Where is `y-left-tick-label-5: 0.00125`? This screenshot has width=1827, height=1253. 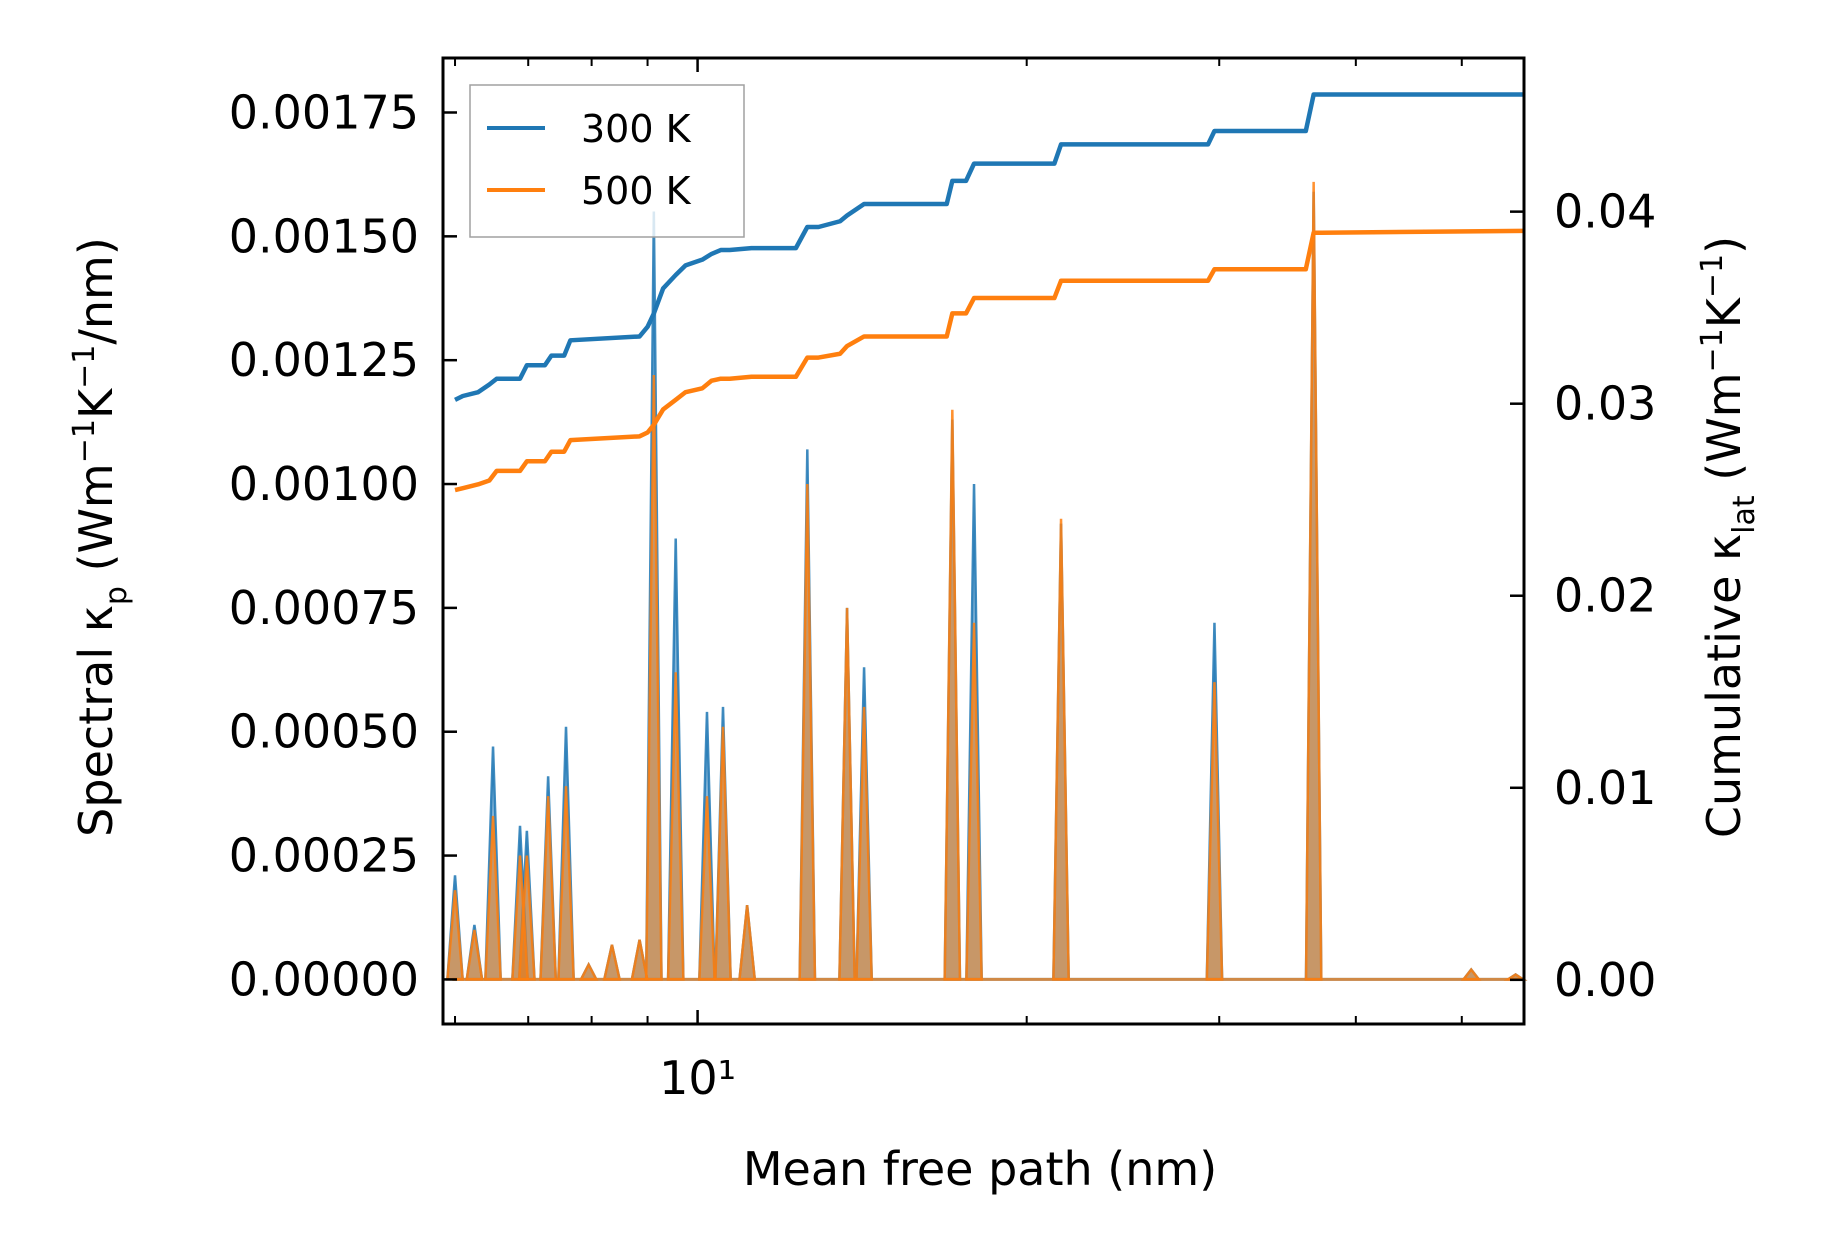
y-left-tick-label-5: 0.00125 is located at coordinates (324, 360).